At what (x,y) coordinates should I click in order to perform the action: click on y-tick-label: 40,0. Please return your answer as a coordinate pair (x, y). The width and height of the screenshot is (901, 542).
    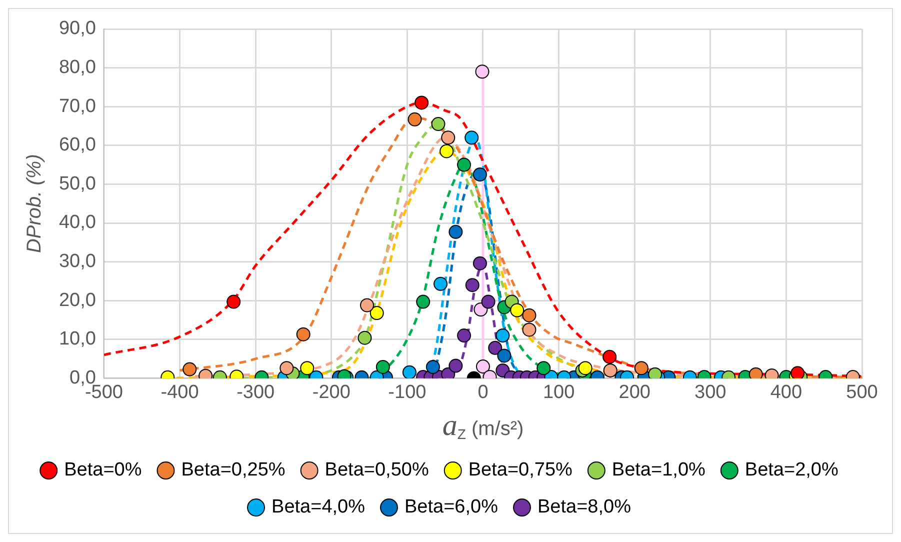
    Looking at the image, I should click on (77, 223).